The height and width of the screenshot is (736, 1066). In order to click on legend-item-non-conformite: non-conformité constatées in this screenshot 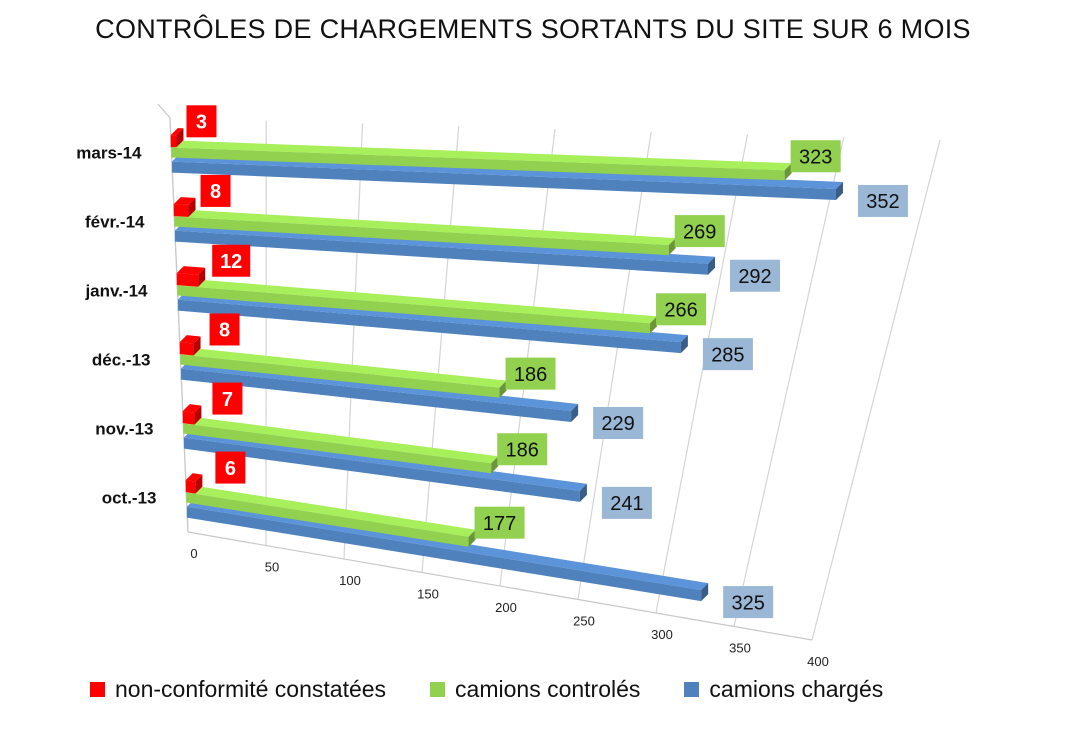, I will do `click(238, 689)`.